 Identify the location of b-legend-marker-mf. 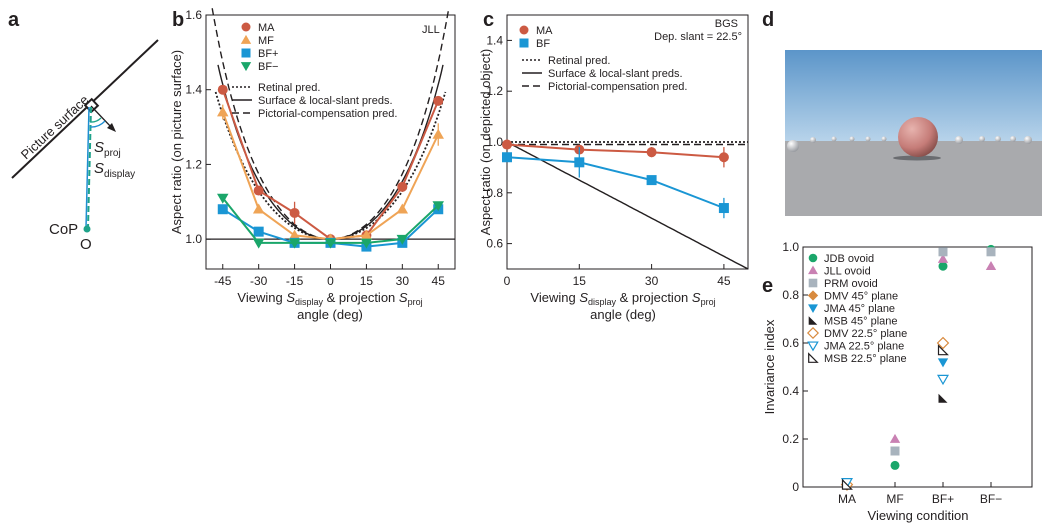
(246, 39).